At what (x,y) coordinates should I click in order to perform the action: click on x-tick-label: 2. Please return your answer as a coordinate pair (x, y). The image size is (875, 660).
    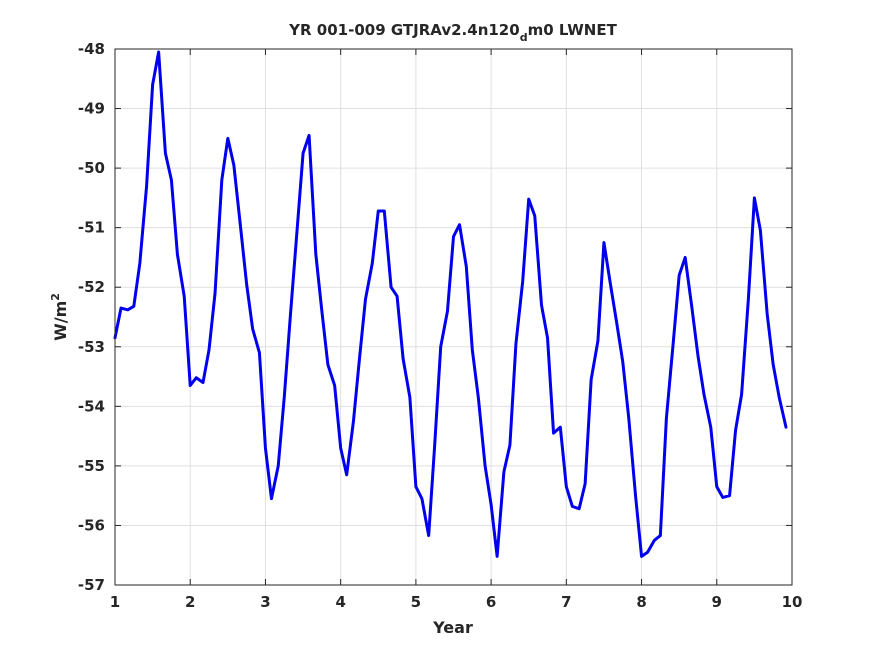
    Looking at the image, I should click on (190, 602).